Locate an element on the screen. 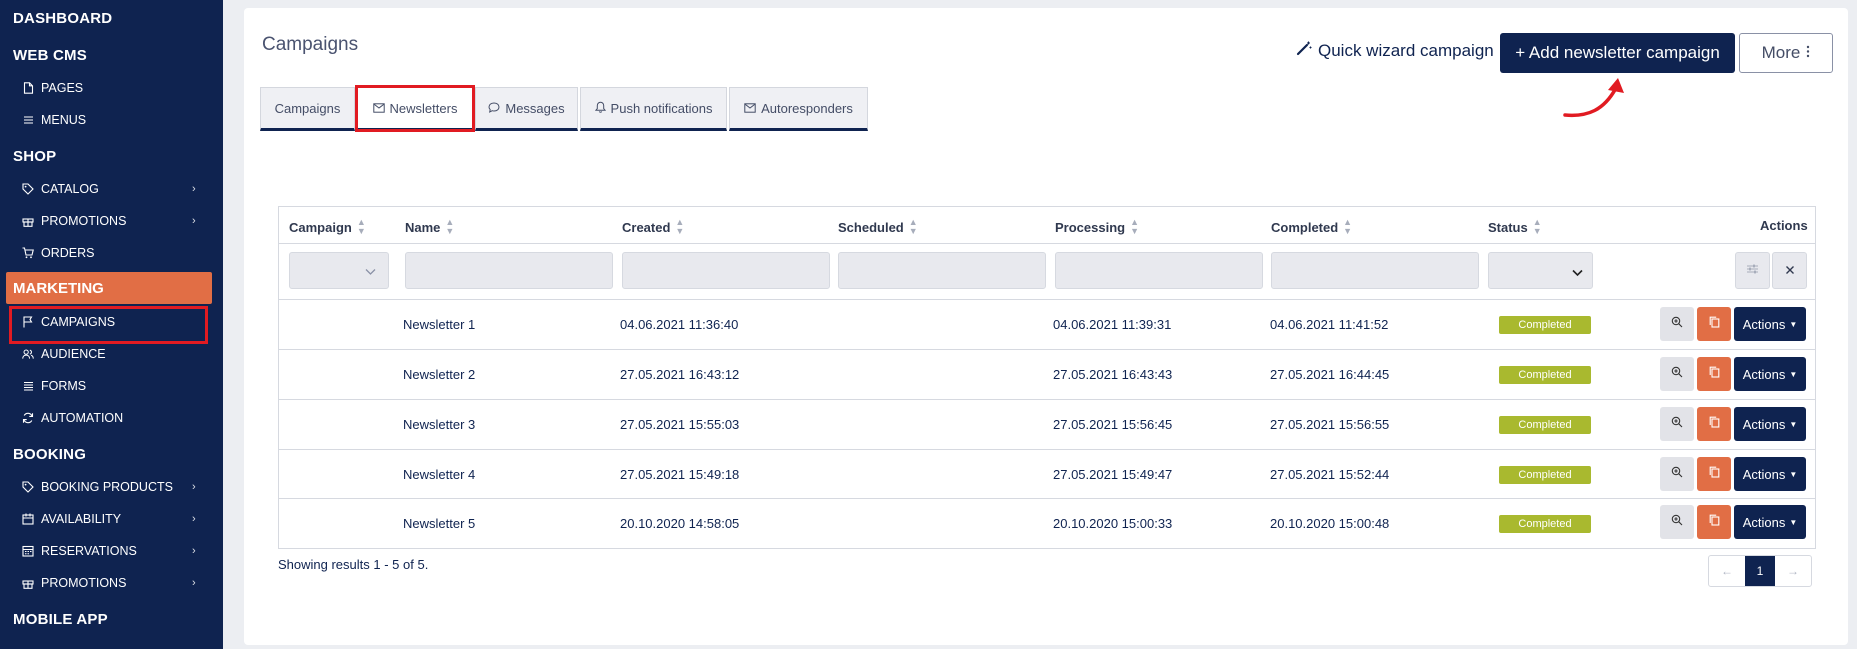  sidebar-item-label: PAGES is located at coordinates (62, 88).